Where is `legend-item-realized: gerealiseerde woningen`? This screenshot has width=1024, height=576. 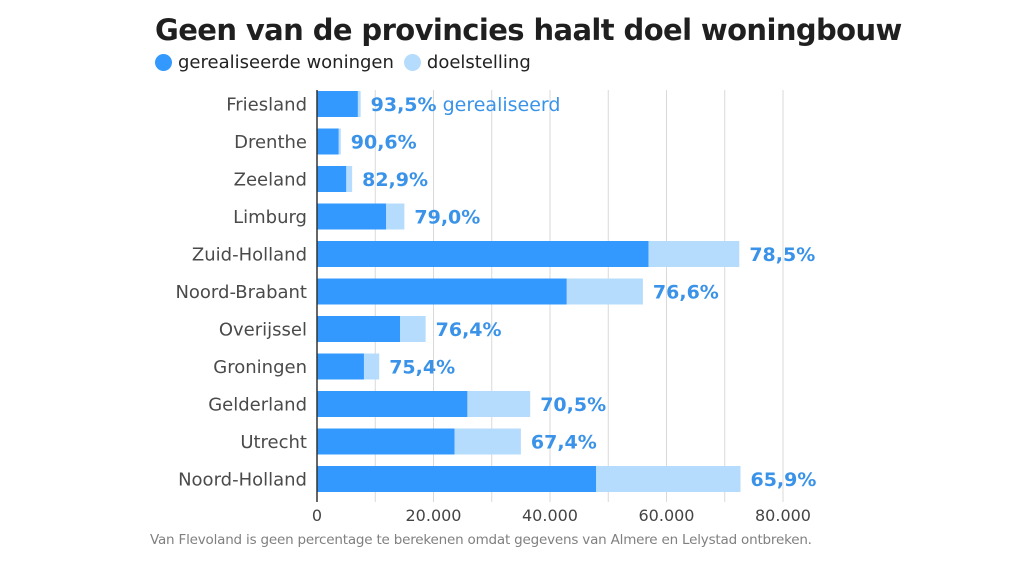 legend-item-realized: gerealiseerde woningen is located at coordinates (274, 62).